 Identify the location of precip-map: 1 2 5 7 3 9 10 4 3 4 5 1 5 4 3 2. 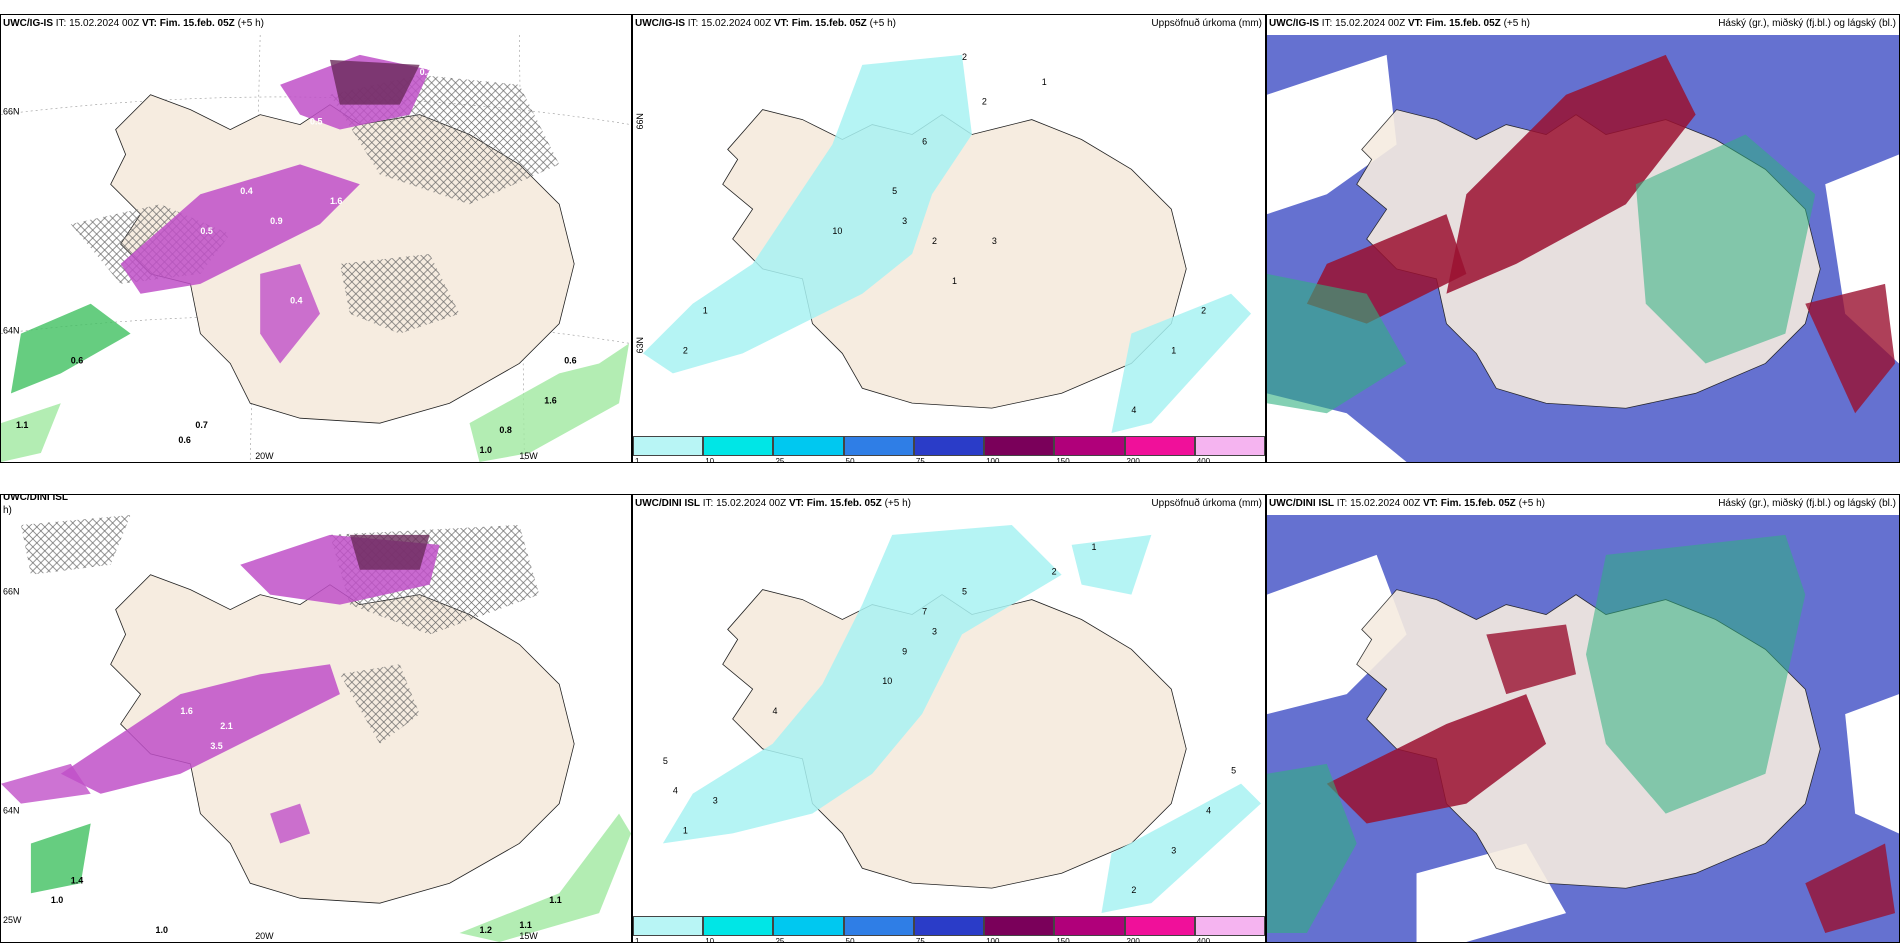
(949, 715).